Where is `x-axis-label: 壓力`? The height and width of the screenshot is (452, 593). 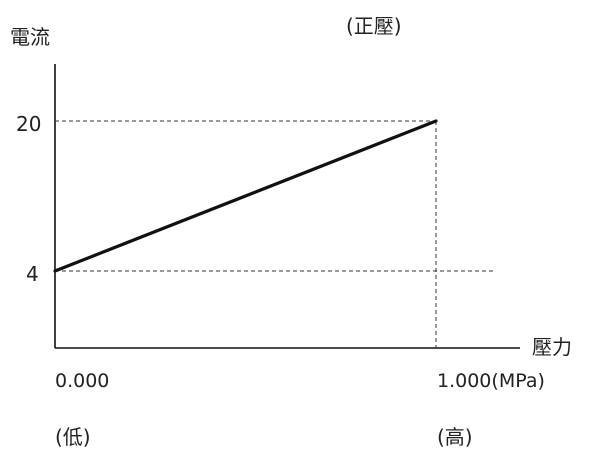 x-axis-label: 壓力 is located at coordinates (552, 347).